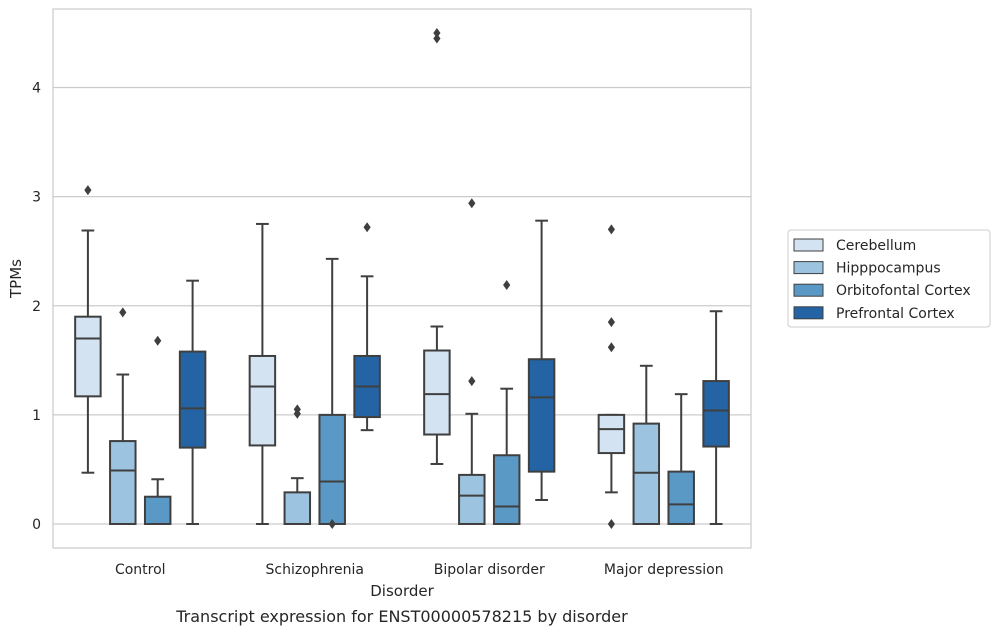 The image size is (999, 634). What do you see at coordinates (402, 591) in the screenshot?
I see `x-axis-label: Disorder` at bounding box center [402, 591].